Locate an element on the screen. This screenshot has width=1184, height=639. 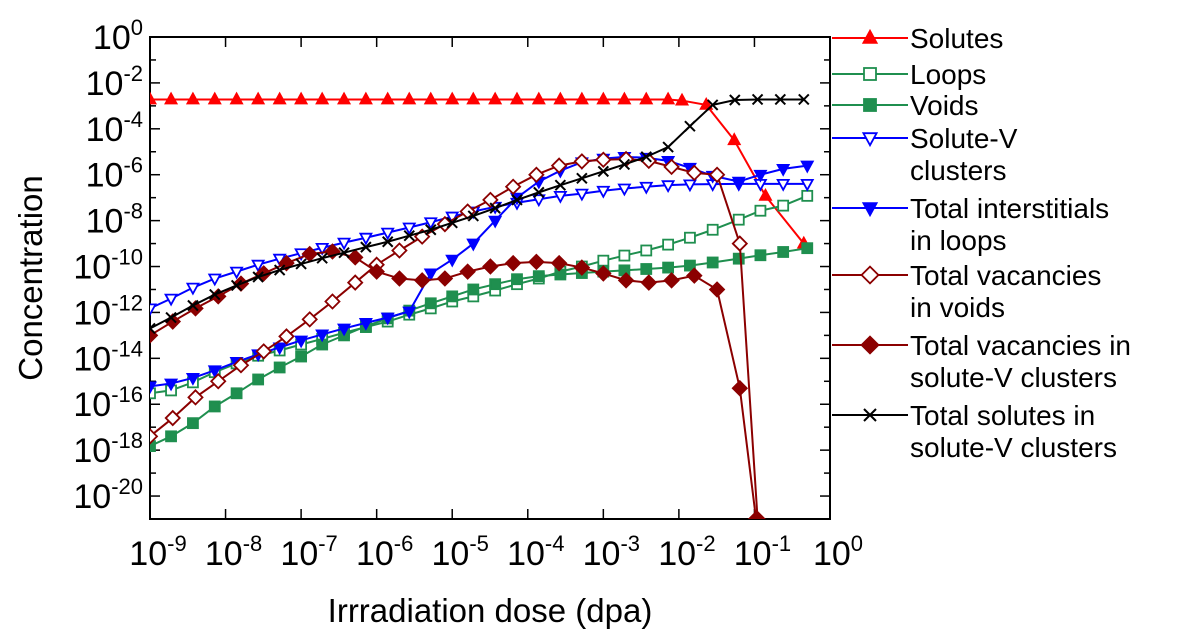
y-tick-exponent: -14 is located at coordinates (127, 348).